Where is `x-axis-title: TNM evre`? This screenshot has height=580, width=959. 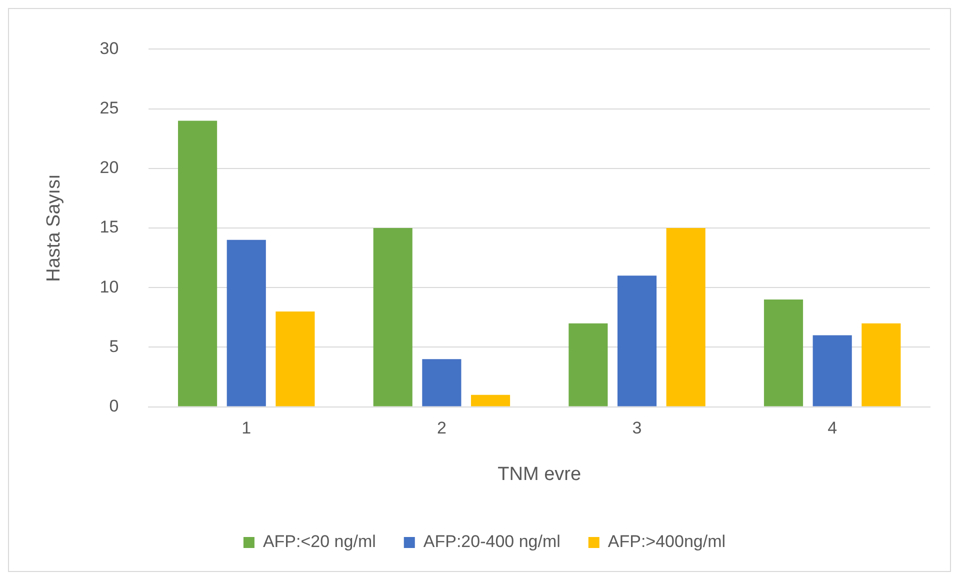 x-axis-title: TNM evre is located at coordinates (540, 474).